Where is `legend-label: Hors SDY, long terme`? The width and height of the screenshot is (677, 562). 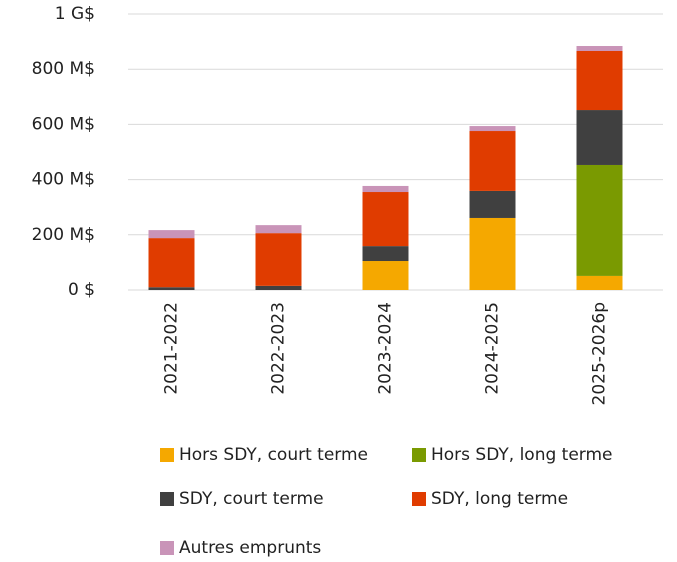 legend-label: Hors SDY, long terme is located at coordinates (522, 455).